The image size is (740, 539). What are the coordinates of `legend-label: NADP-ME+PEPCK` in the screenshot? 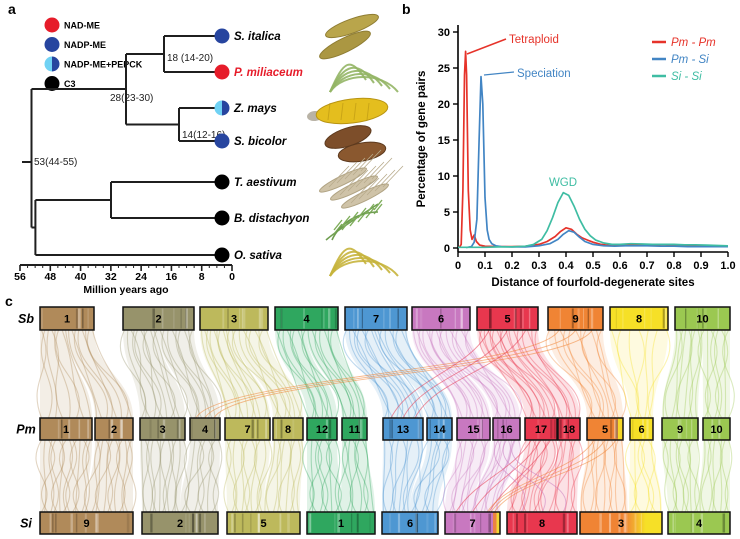 It's located at (103, 65).